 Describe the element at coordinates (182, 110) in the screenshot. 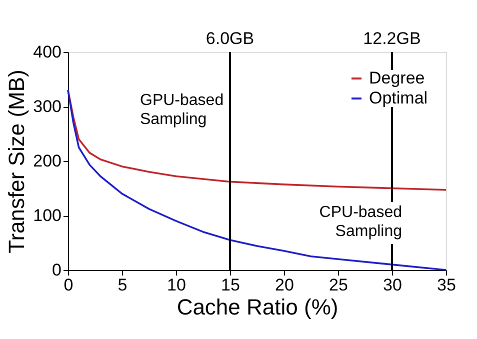

I see `annotation: GPU-based Sampling` at that location.